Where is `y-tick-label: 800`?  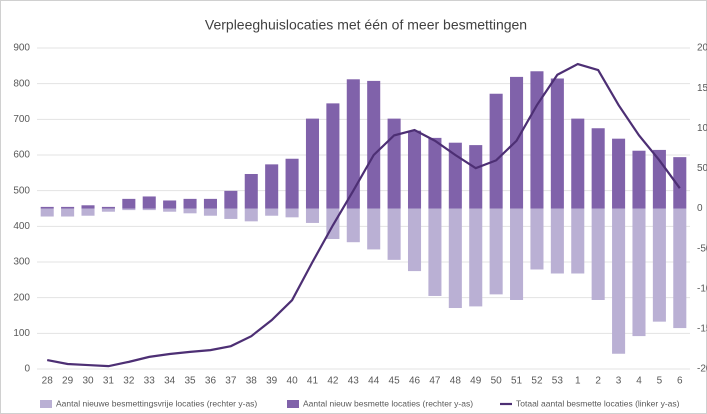
y-tick-label: 800 is located at coordinates (21, 83).